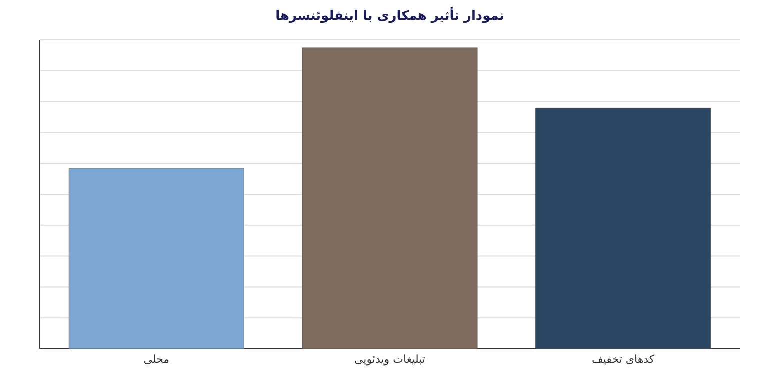  What do you see at coordinates (390, 15) in the screenshot?
I see `chart-title: نمودار تأثیر همکاری با اینفلوئنسرها` at bounding box center [390, 15].